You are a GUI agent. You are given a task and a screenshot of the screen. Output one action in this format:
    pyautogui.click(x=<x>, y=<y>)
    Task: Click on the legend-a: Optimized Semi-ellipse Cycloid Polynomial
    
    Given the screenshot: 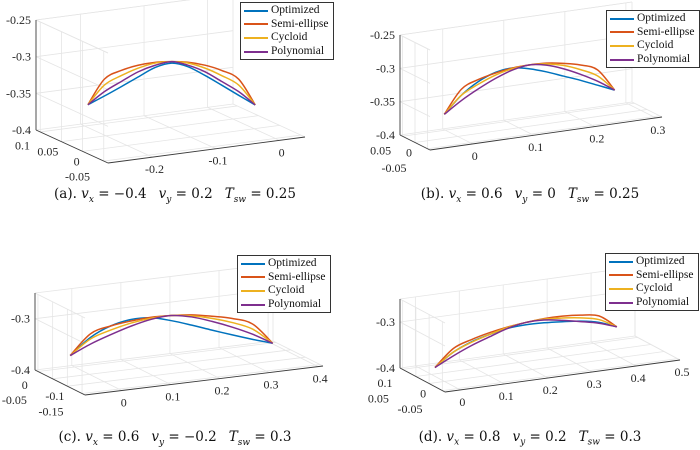 What is the action you would take?
    pyautogui.click(x=287, y=31)
    